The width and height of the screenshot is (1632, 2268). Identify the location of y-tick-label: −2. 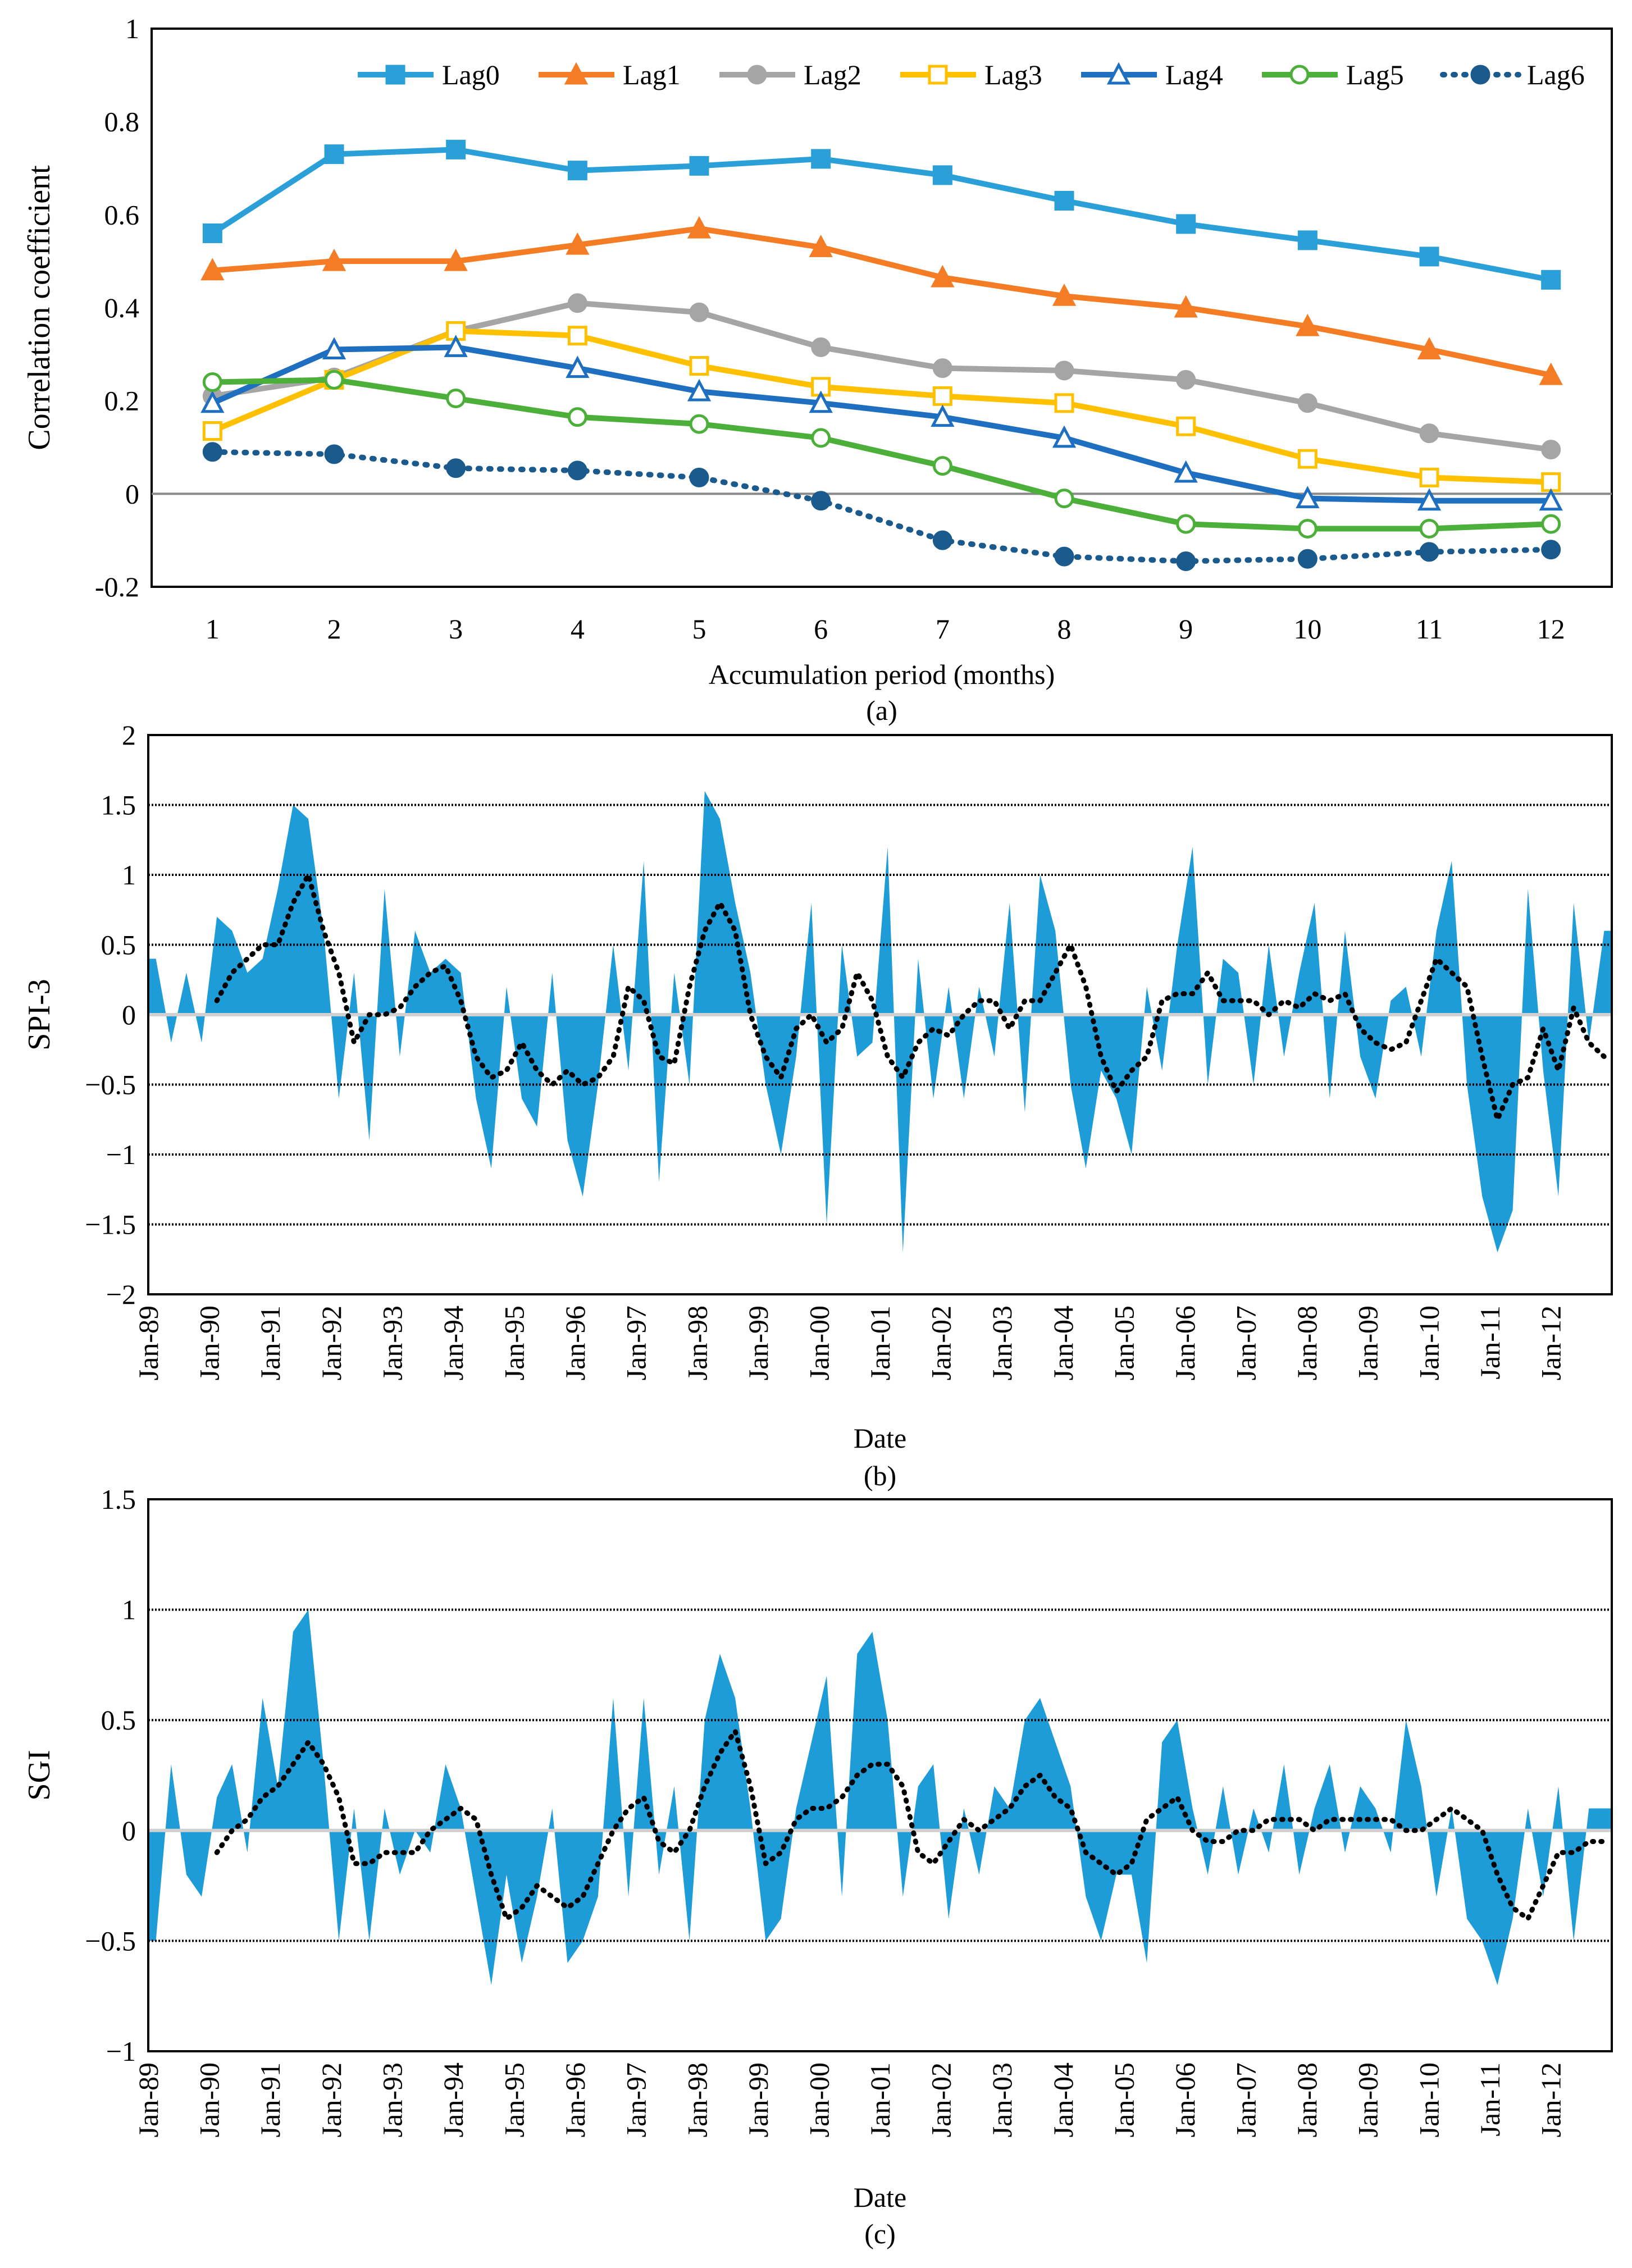
(121, 1294).